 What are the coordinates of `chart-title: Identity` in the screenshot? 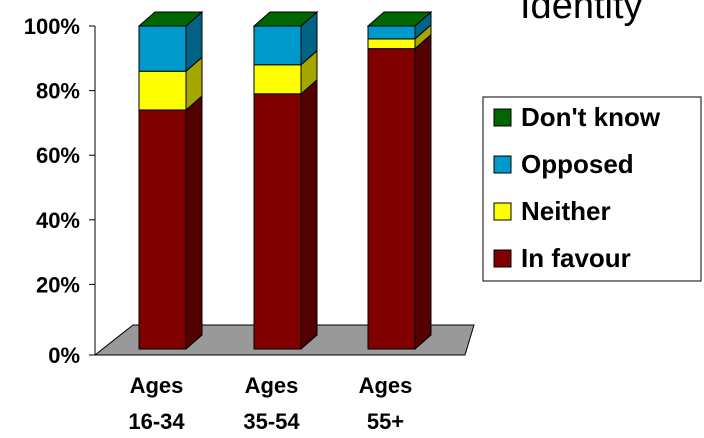 It's located at (581, 13).